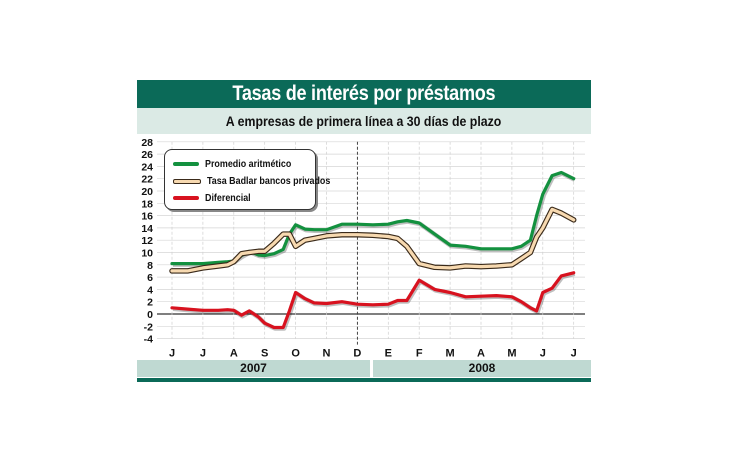 This screenshot has width=730, height=460. I want to click on y-tick-label: 20, so click(147, 192).